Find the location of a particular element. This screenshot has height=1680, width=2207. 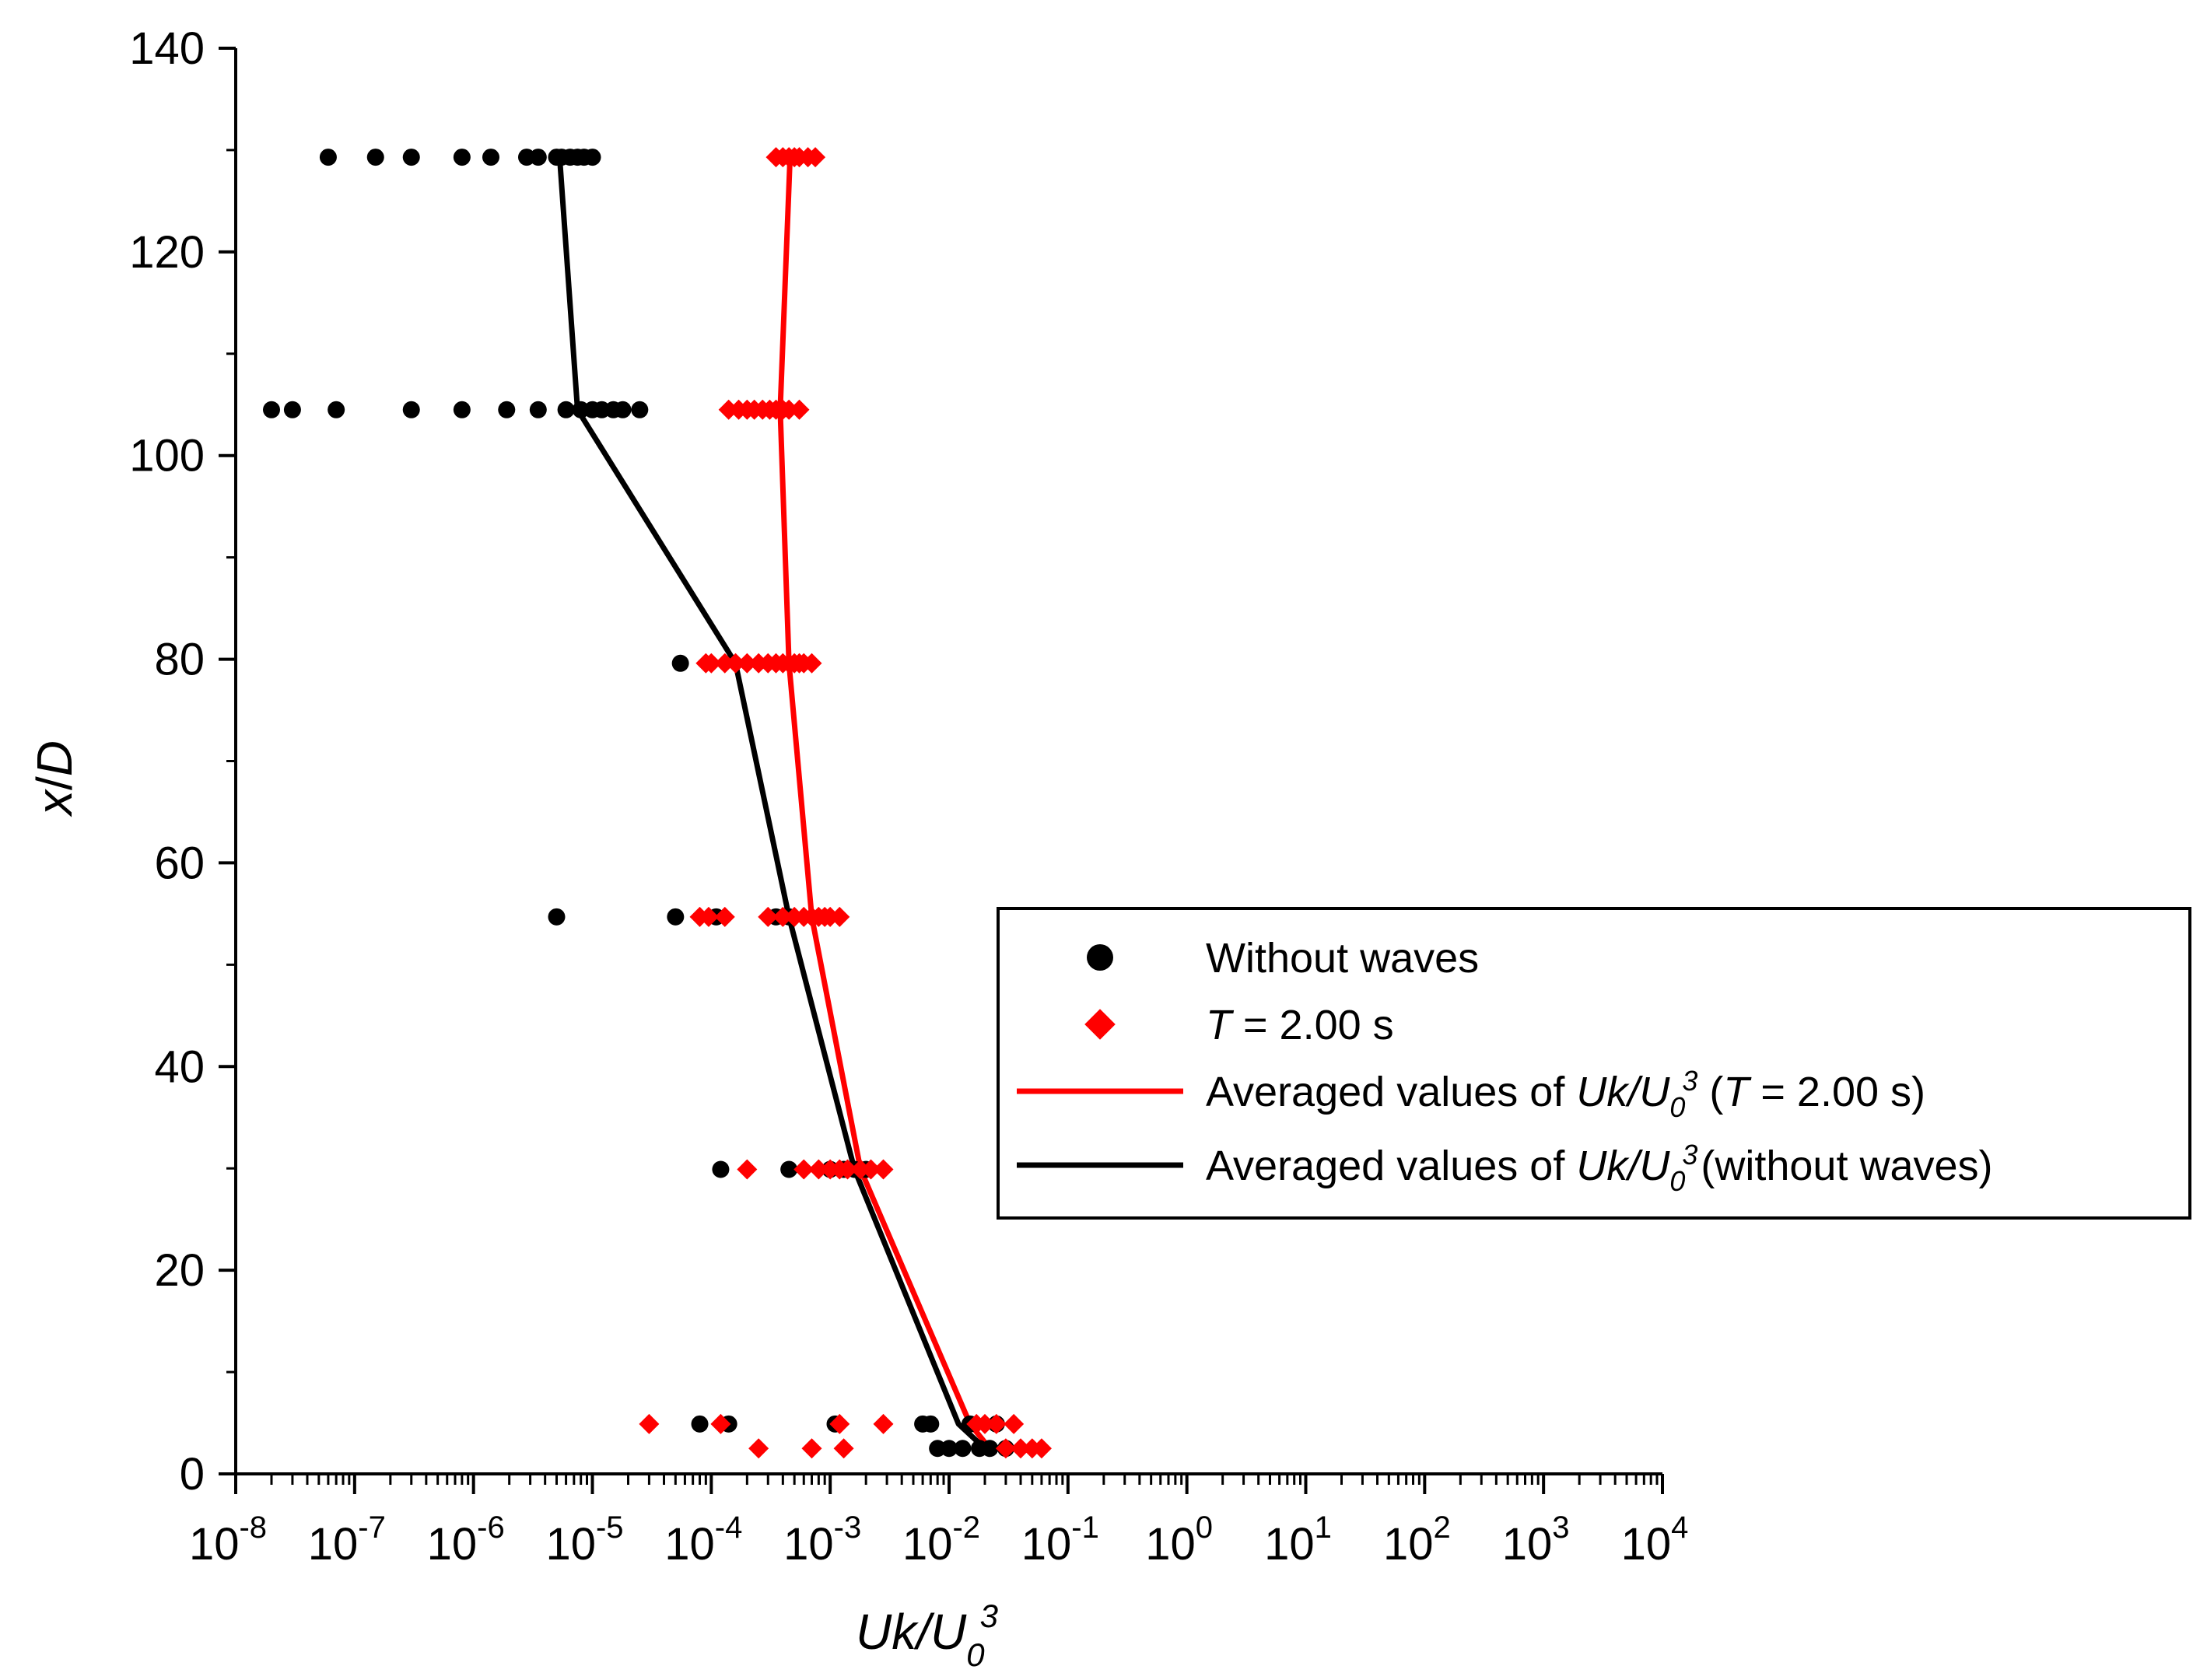

legend-label-without-waves: Without waves is located at coordinates (1342, 958).